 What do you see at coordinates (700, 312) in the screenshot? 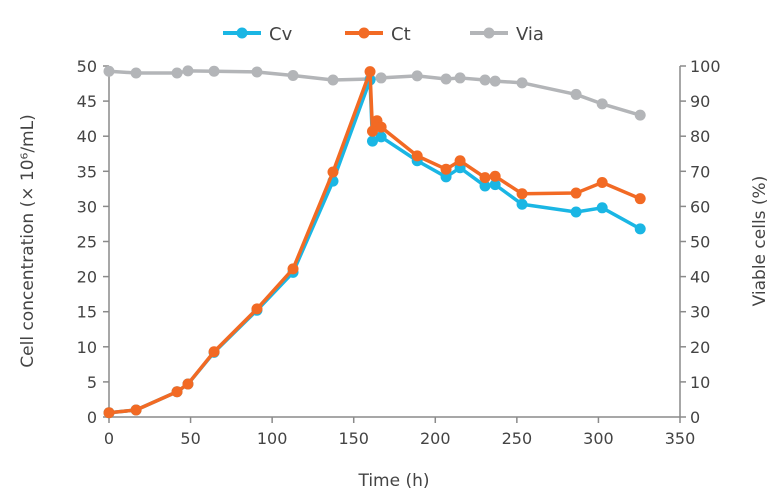
I see `y2-tick-label: 30` at bounding box center [700, 312].